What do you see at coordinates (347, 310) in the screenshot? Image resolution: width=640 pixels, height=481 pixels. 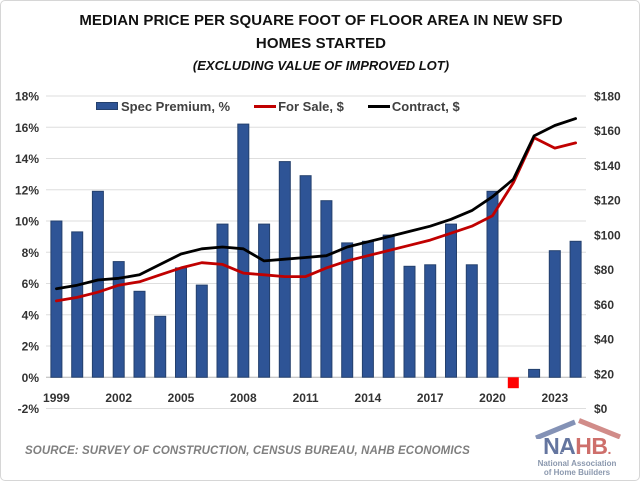 I see `bar-2013` at bounding box center [347, 310].